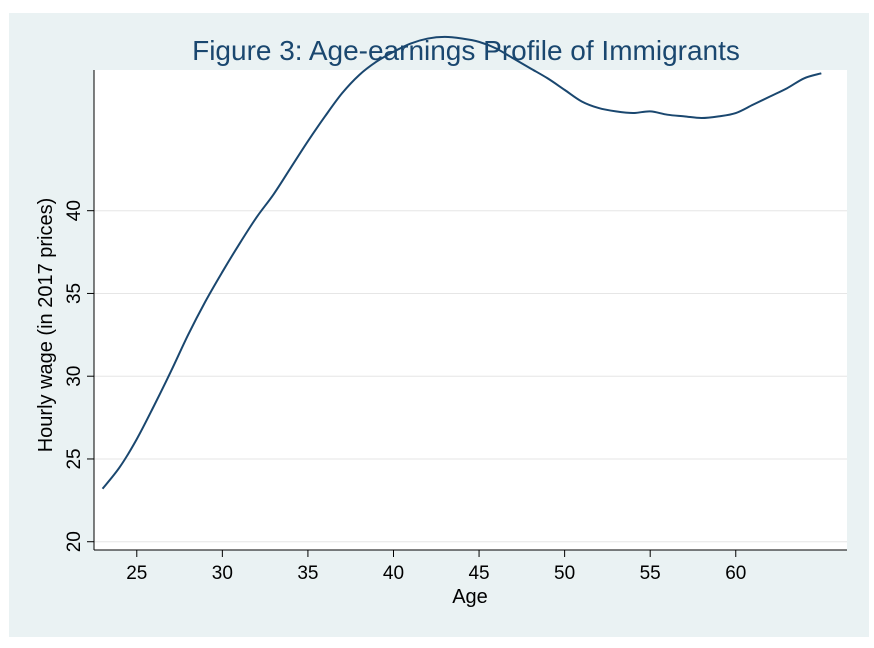  What do you see at coordinates (470, 597) in the screenshot?
I see `x-axis-label: Age` at bounding box center [470, 597].